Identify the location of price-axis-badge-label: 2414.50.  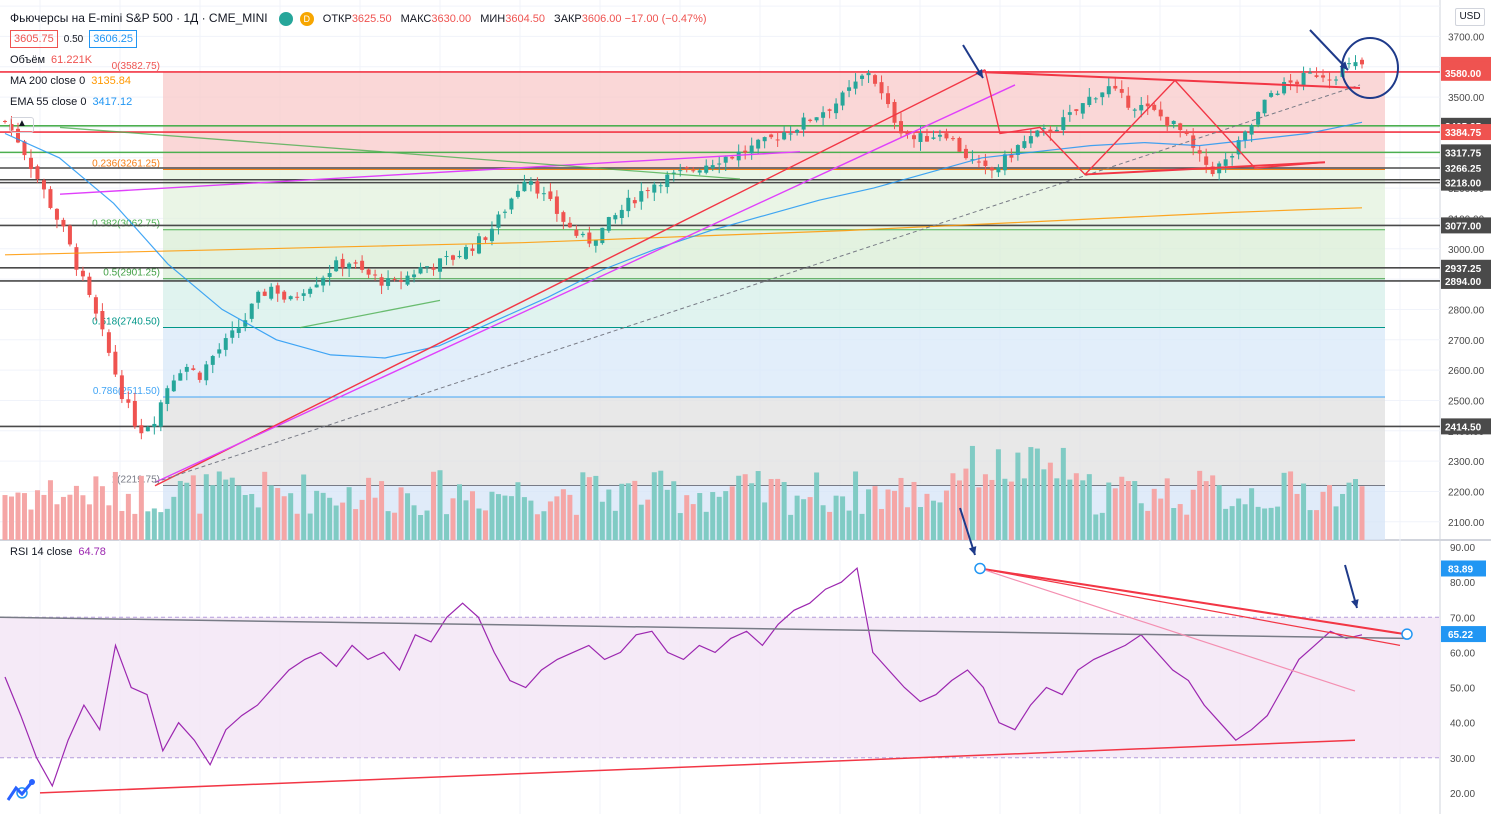
(1463, 427).